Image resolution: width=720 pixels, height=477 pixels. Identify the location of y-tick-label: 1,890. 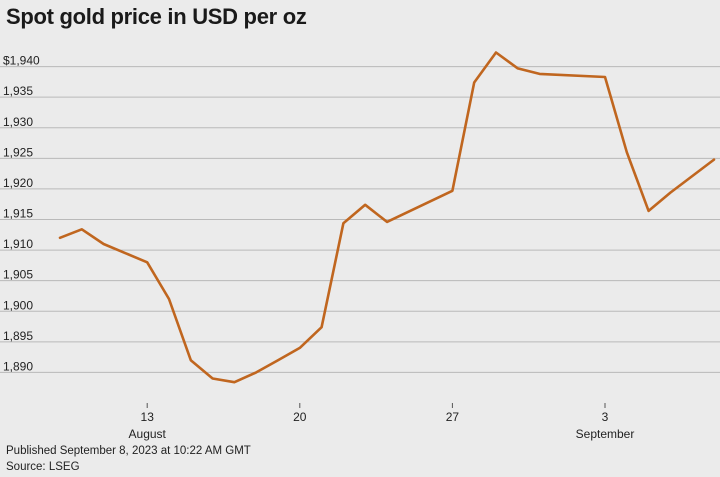
(18, 366).